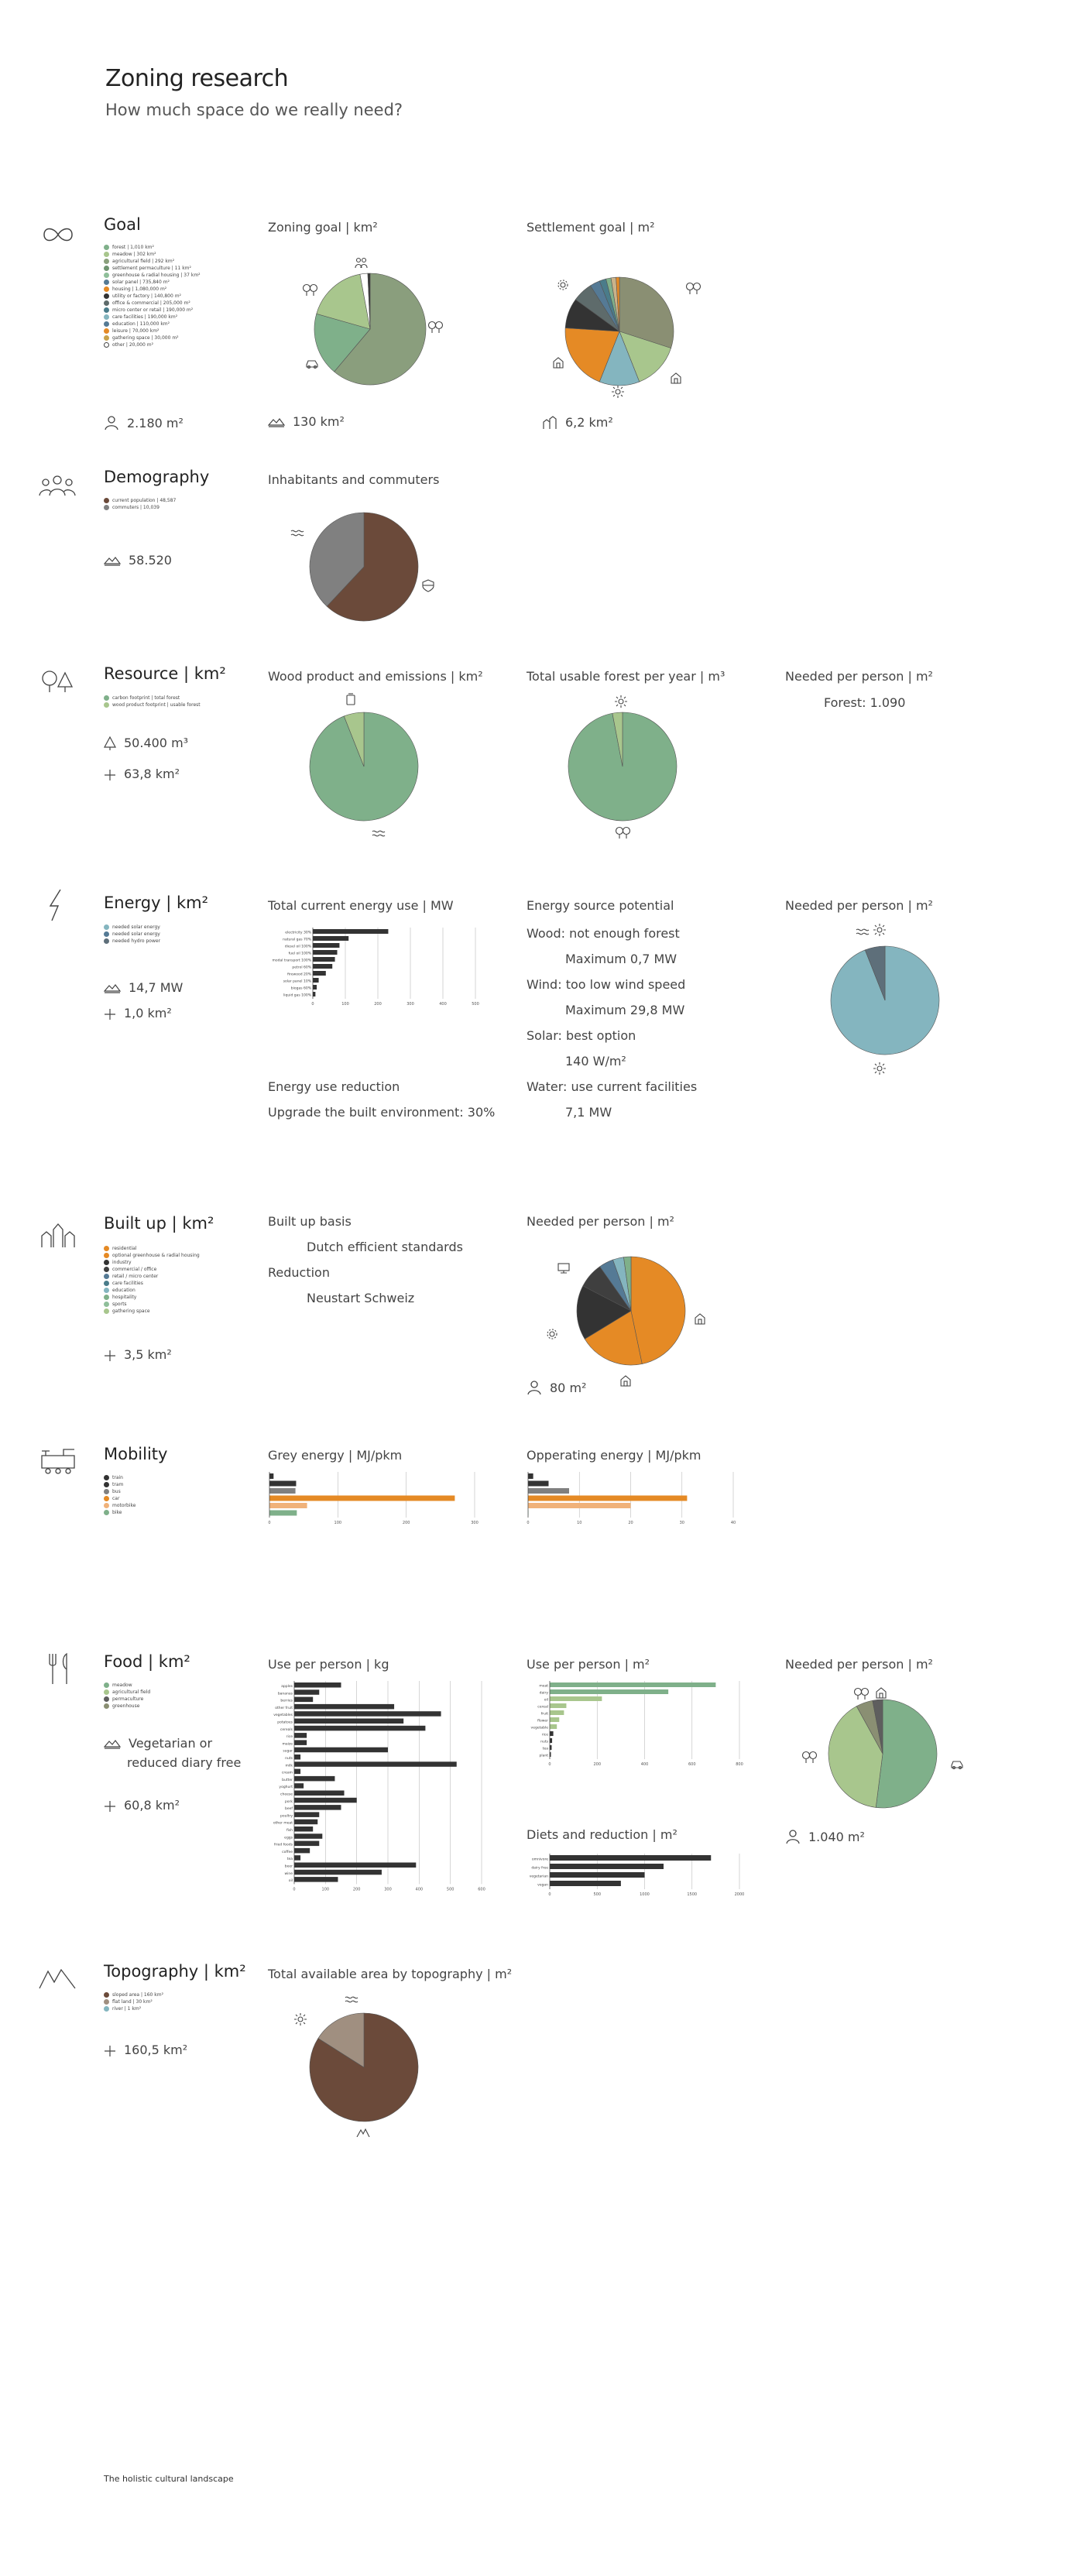 Image resolution: width=1084 pixels, height=2576 pixels. Describe the element at coordinates (288, 1838) in the screenshot. I see `category-label: eggs` at that location.